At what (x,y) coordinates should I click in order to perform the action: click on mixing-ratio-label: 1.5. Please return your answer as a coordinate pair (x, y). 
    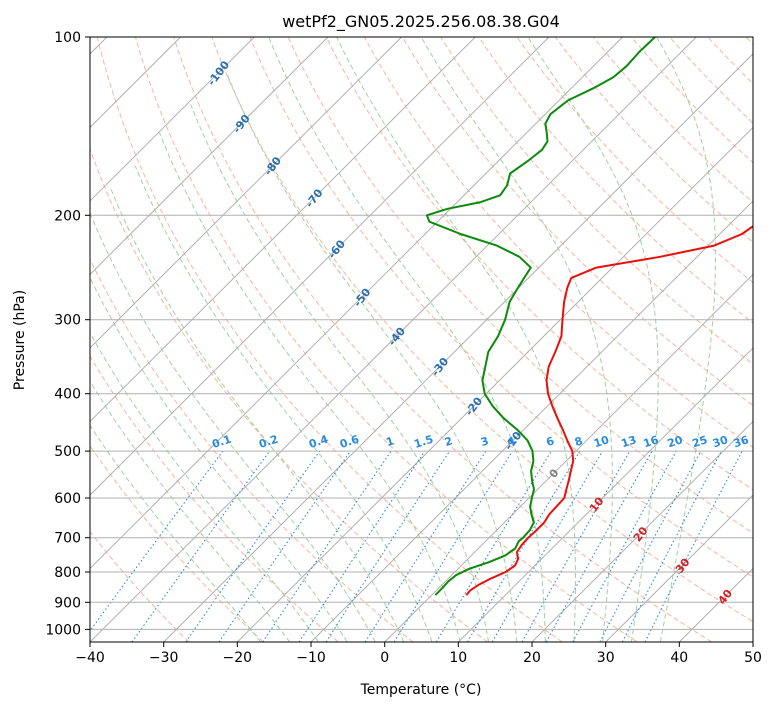
    Looking at the image, I should click on (423, 442).